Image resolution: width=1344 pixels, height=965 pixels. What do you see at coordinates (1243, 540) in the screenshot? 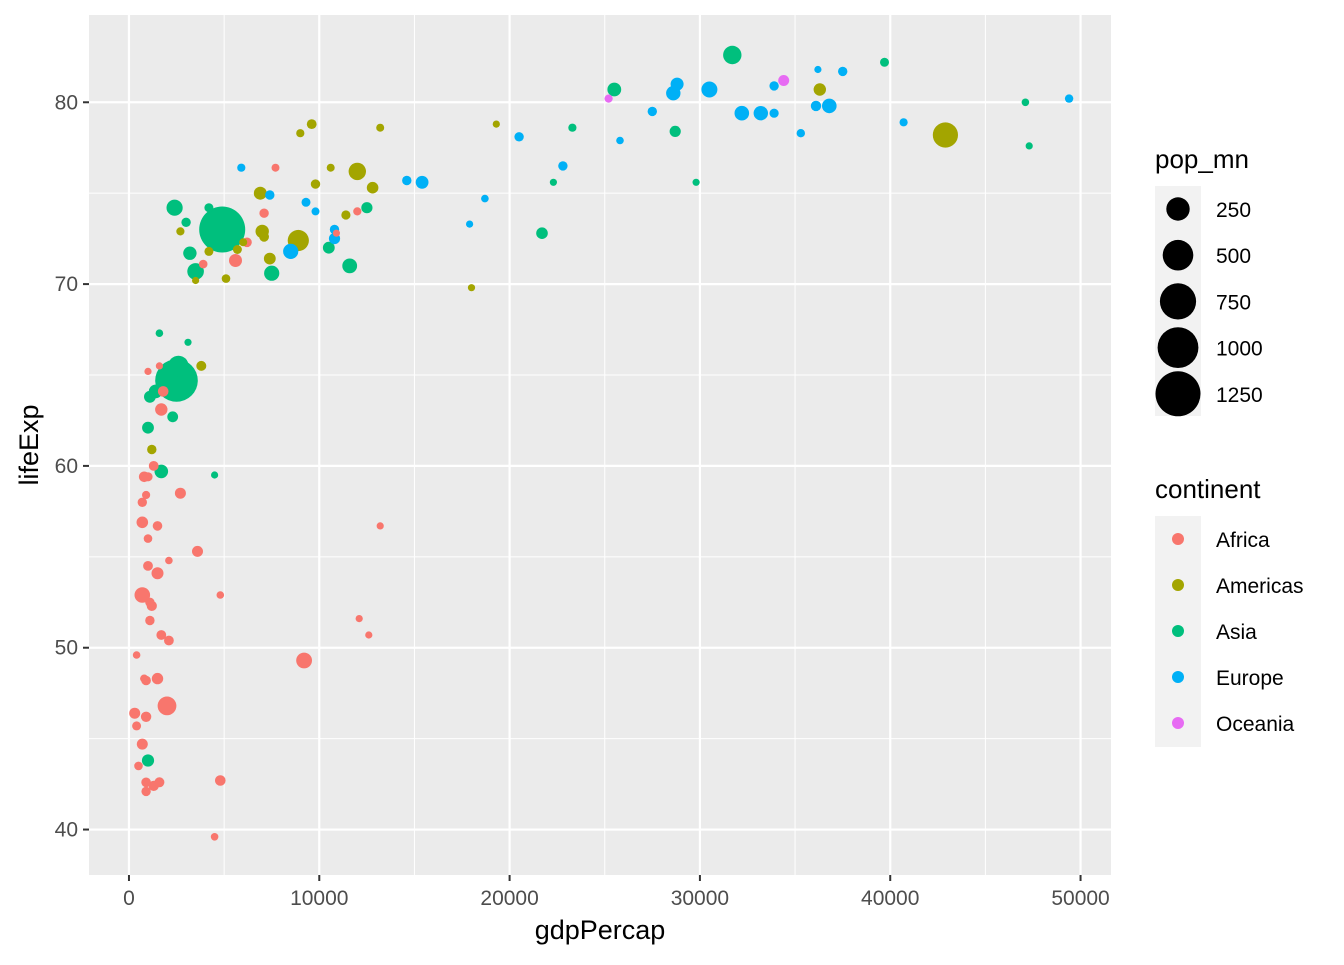
I see `color-legend-label: Africa` at bounding box center [1243, 540].